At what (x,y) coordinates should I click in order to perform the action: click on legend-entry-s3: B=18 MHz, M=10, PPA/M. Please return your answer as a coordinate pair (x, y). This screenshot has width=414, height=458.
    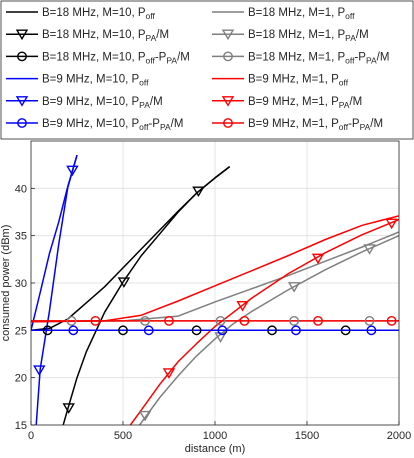
    Looking at the image, I should click on (87, 36).